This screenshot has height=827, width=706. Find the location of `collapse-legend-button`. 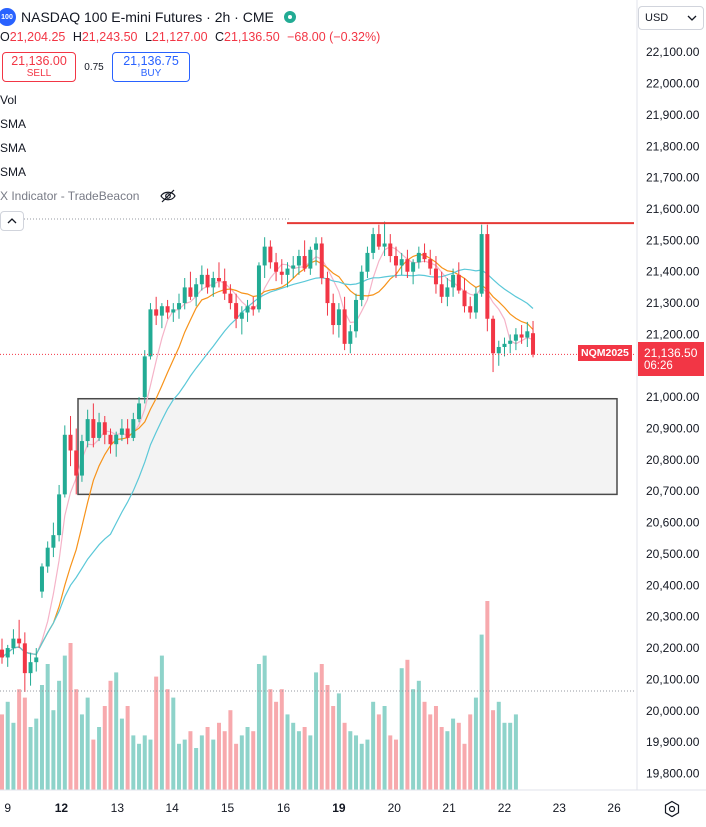

collapse-legend-button is located at coordinates (12, 221).